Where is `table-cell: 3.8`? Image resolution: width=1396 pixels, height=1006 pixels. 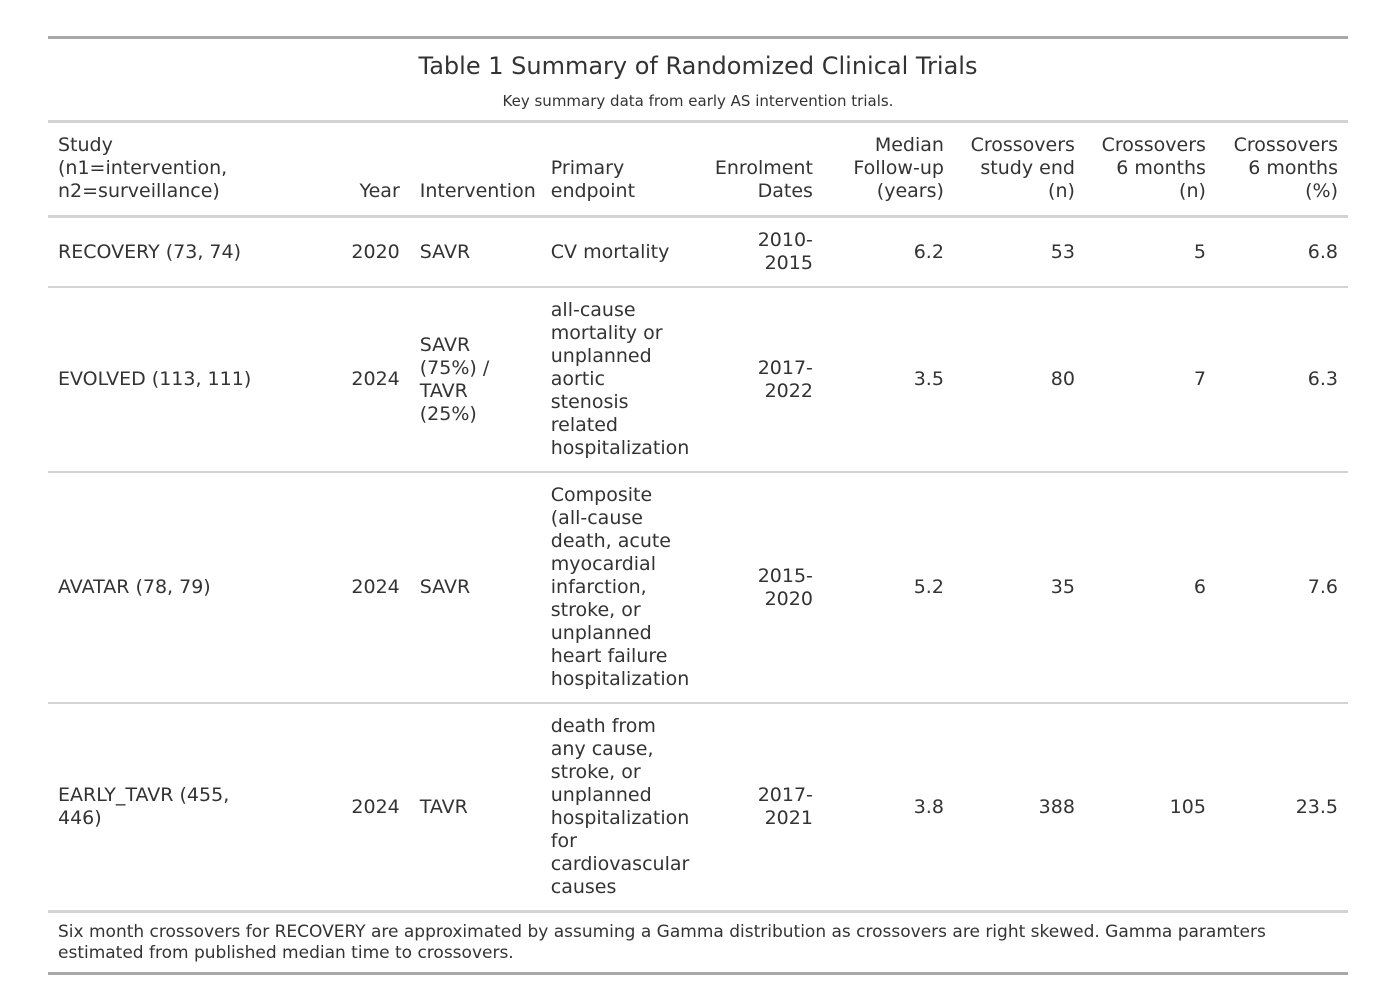
table-cell: 3.8 is located at coordinates (888, 808).